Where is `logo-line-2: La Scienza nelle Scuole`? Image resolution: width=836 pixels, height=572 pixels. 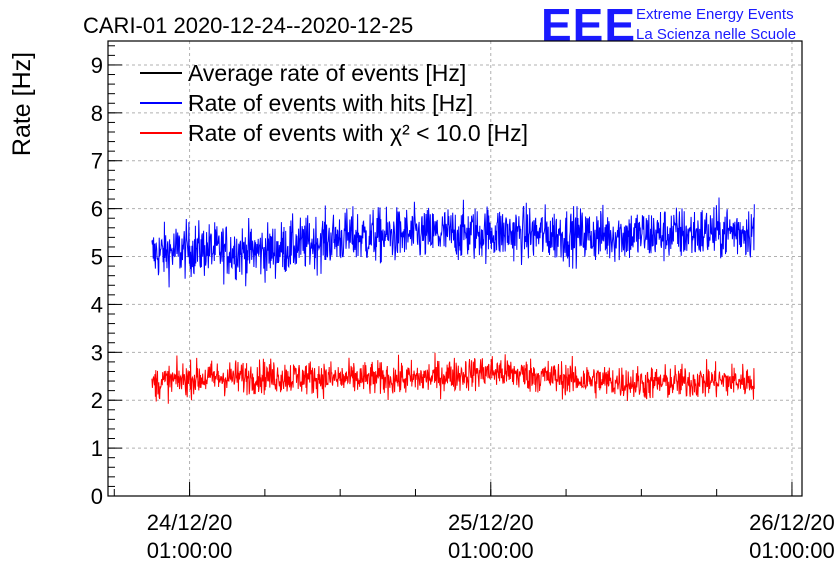 logo-line-2: La Scienza nelle Scuole is located at coordinates (716, 34).